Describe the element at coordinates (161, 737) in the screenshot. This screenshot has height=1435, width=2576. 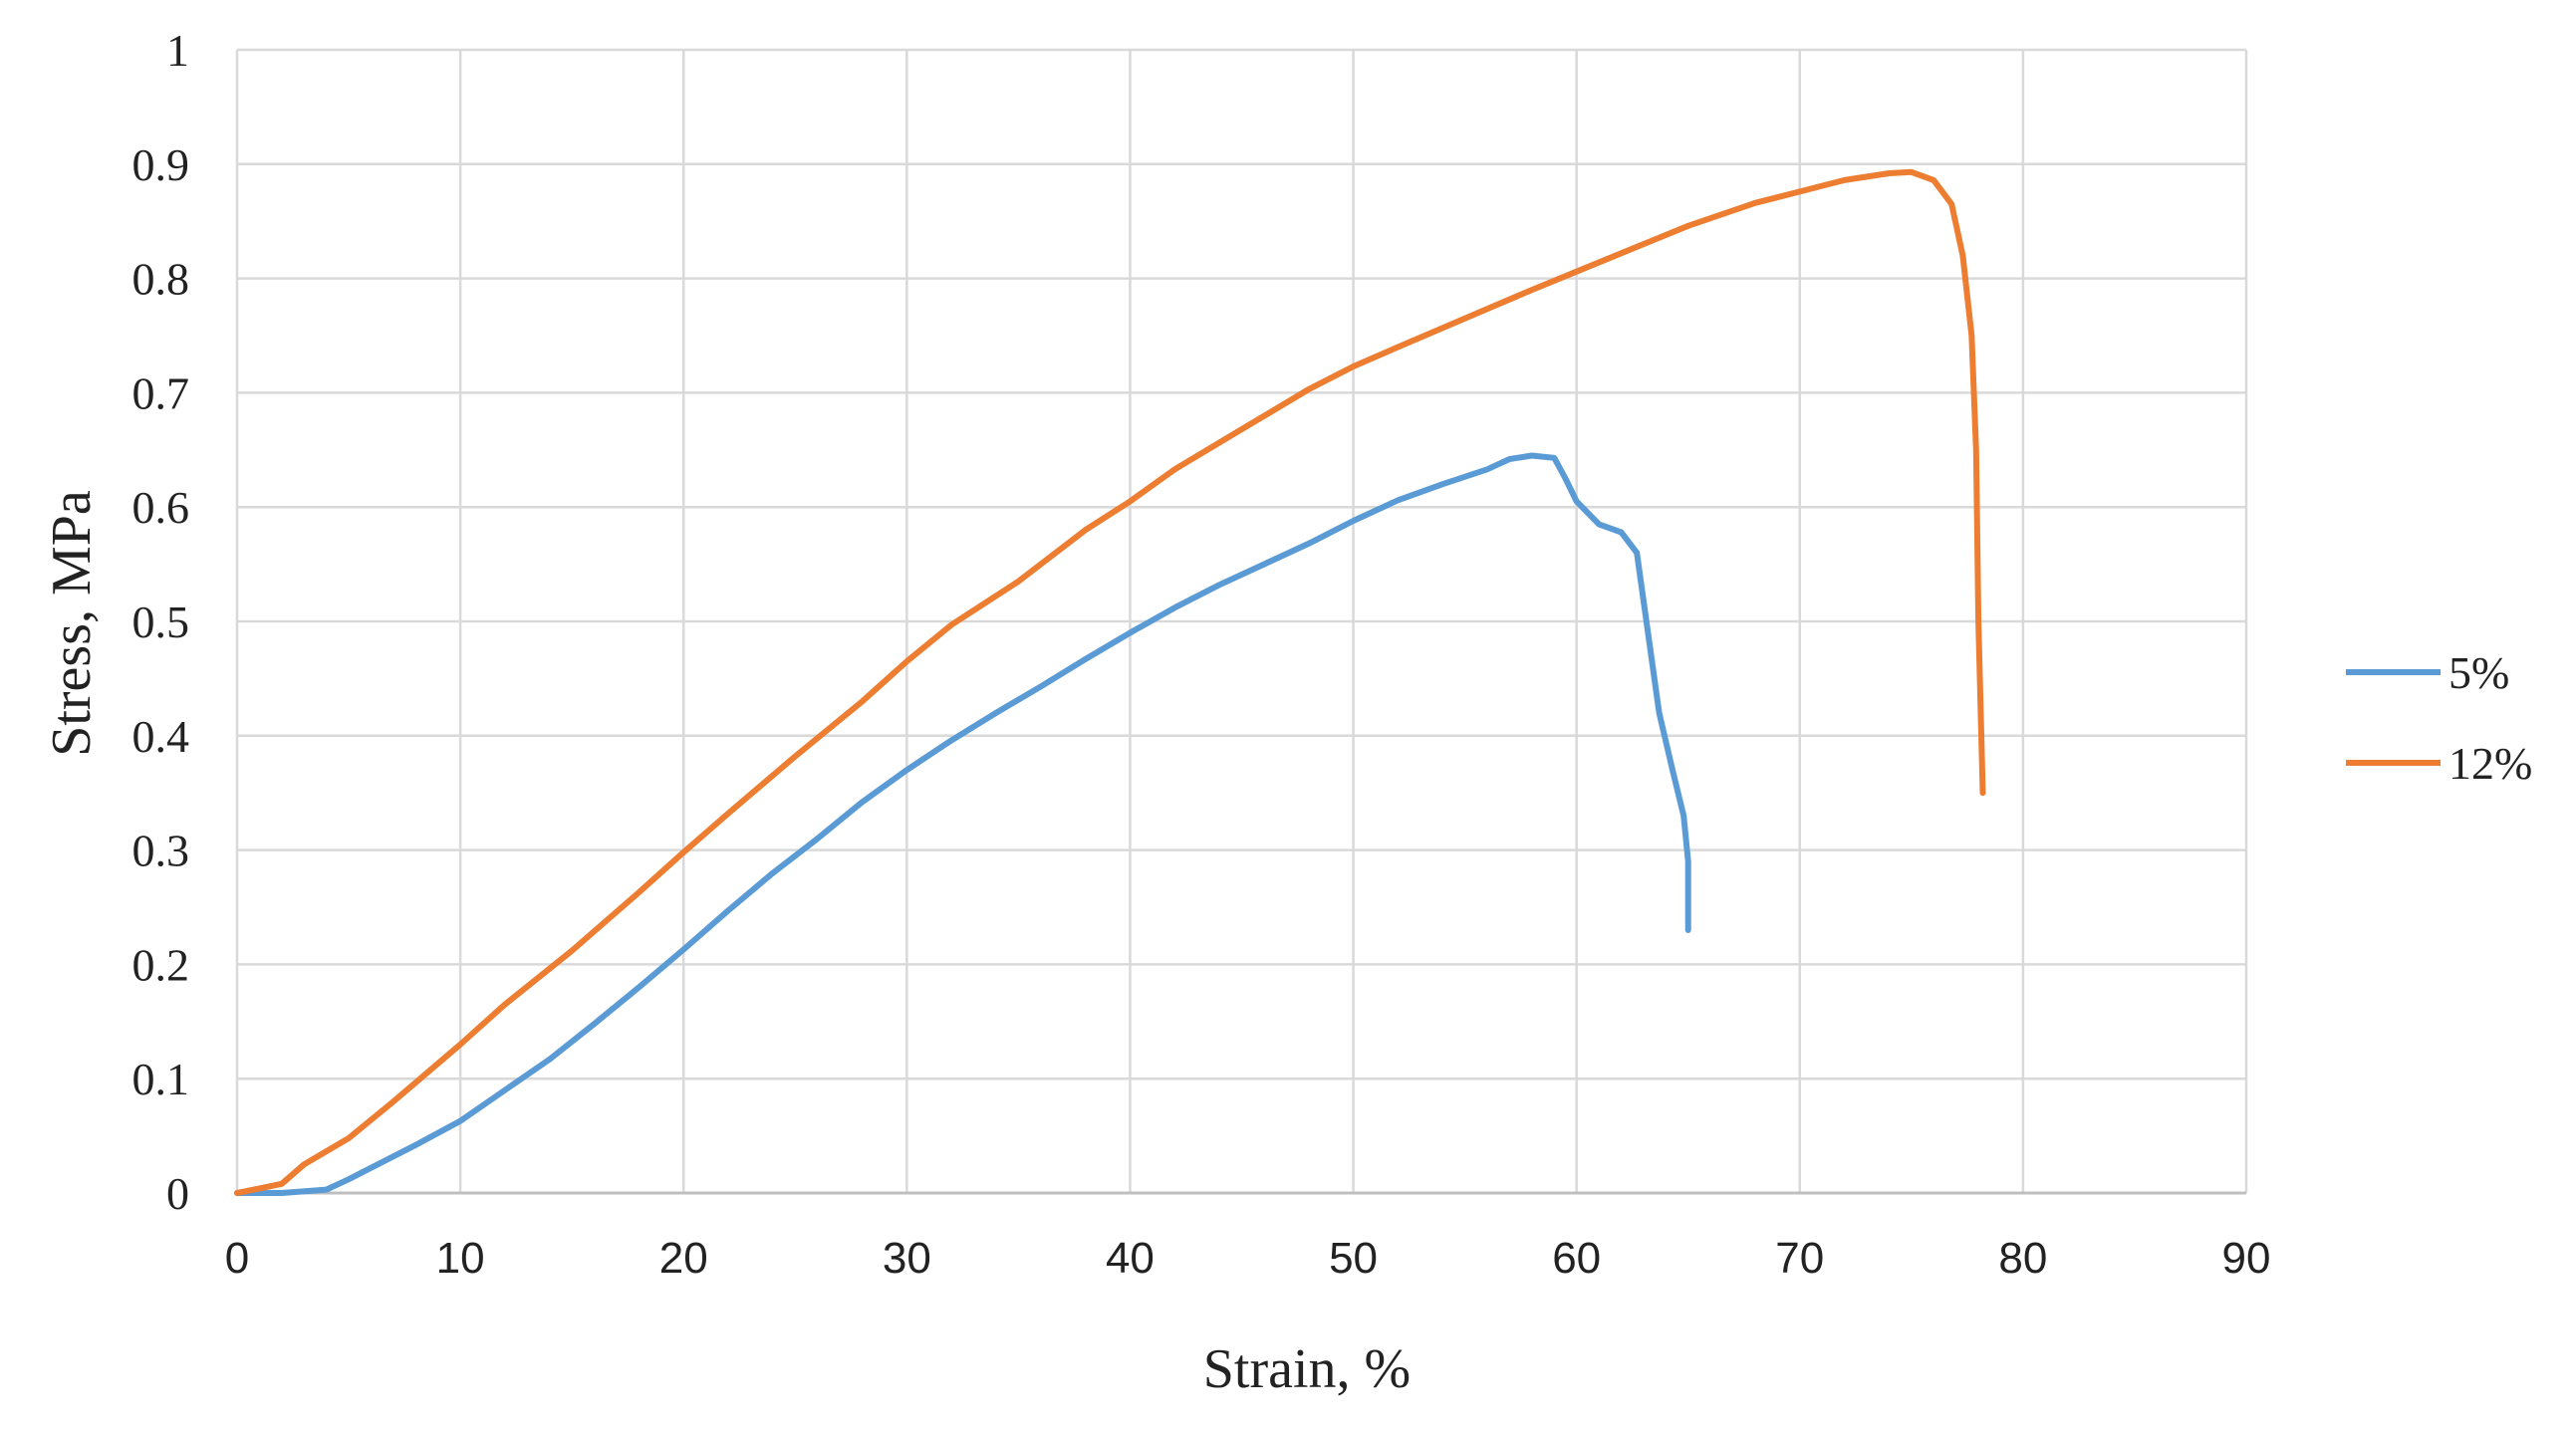
I see `y-tick-label: 0.4` at that location.